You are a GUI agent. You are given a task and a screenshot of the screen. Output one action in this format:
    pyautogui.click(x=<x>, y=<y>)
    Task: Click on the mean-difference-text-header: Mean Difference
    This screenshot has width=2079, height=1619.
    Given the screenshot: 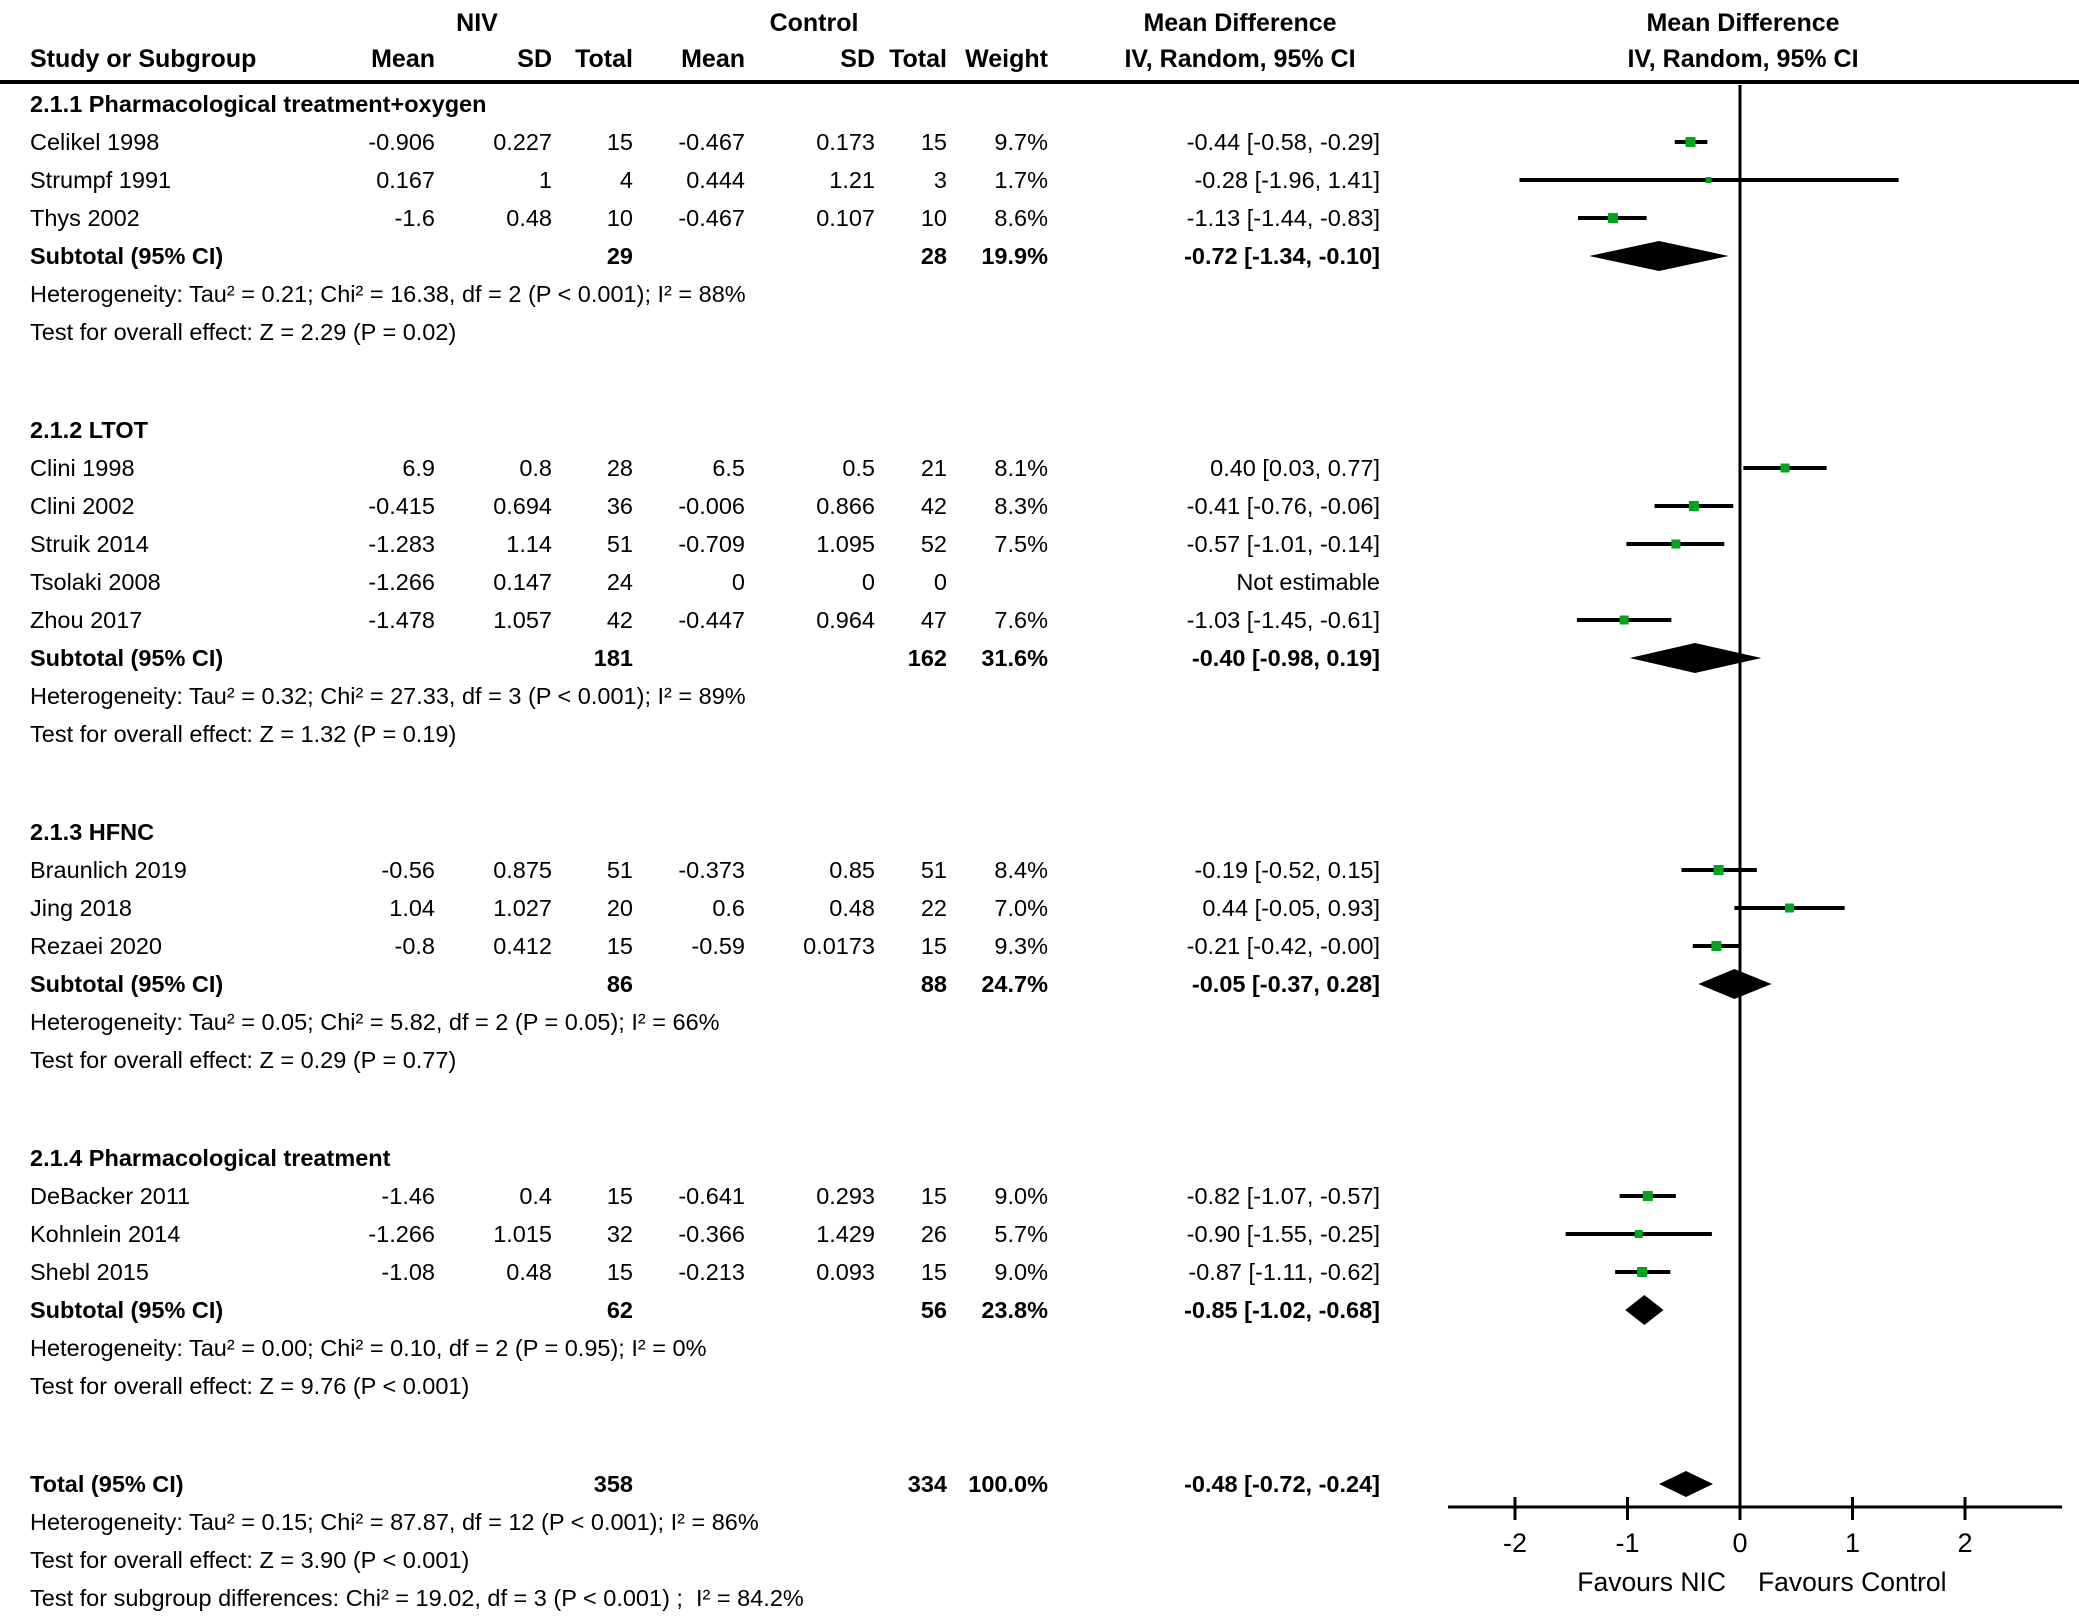 What is the action you would take?
    pyautogui.click(x=1240, y=23)
    